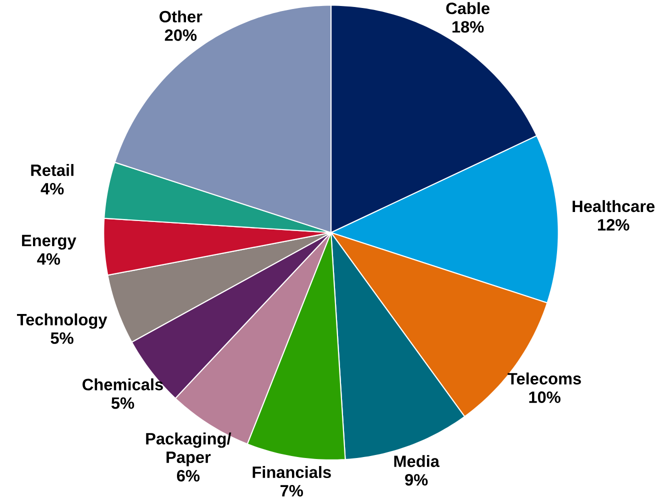 The width and height of the screenshot is (662, 499). I want to click on data-label: 7%, so click(291, 491).